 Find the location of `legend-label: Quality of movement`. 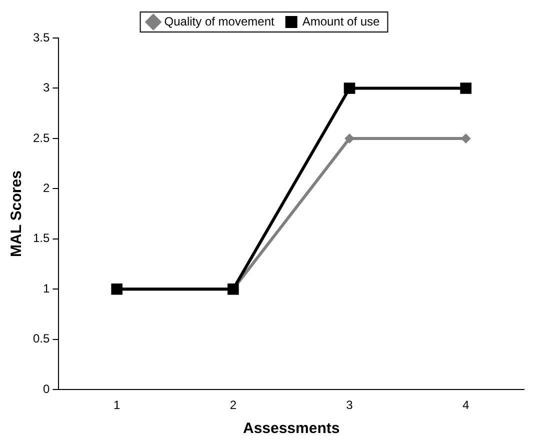

legend-label: Quality of movement is located at coordinates (219, 21).